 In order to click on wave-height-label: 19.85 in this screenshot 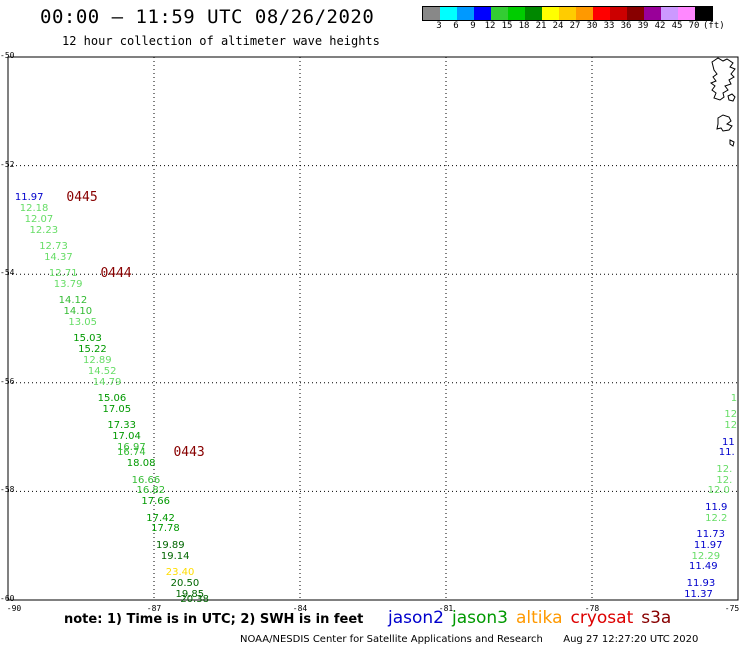, I will do `click(190, 594)`.